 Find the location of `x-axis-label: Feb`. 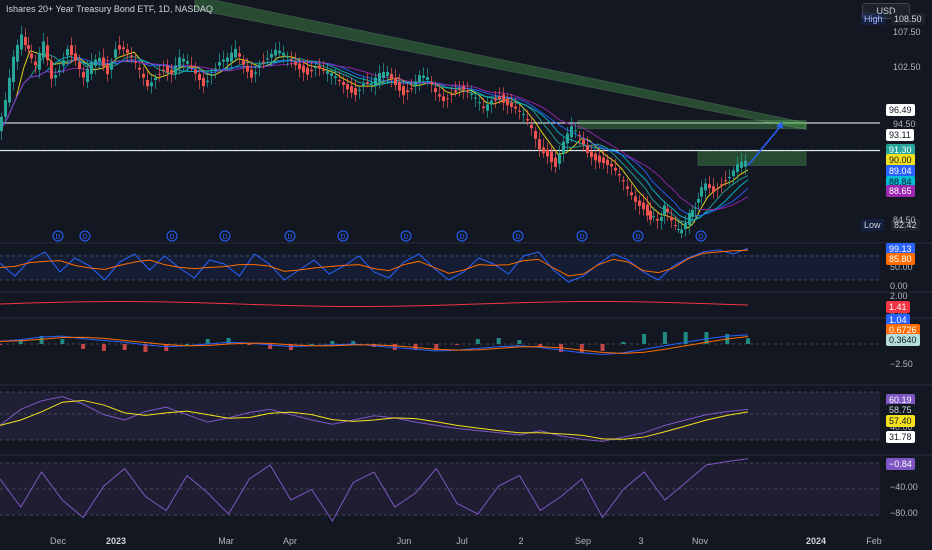

x-axis-label: Feb is located at coordinates (874, 541).